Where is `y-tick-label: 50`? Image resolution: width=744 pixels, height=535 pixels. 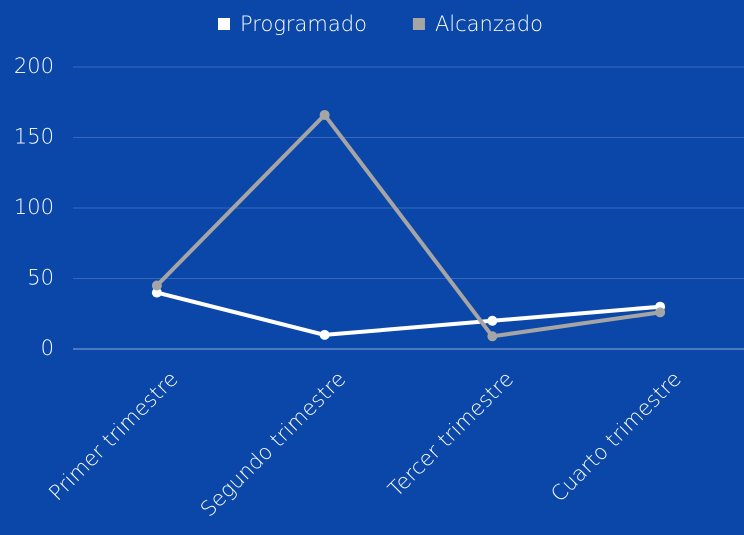
y-tick-label: 50 is located at coordinates (40, 278).